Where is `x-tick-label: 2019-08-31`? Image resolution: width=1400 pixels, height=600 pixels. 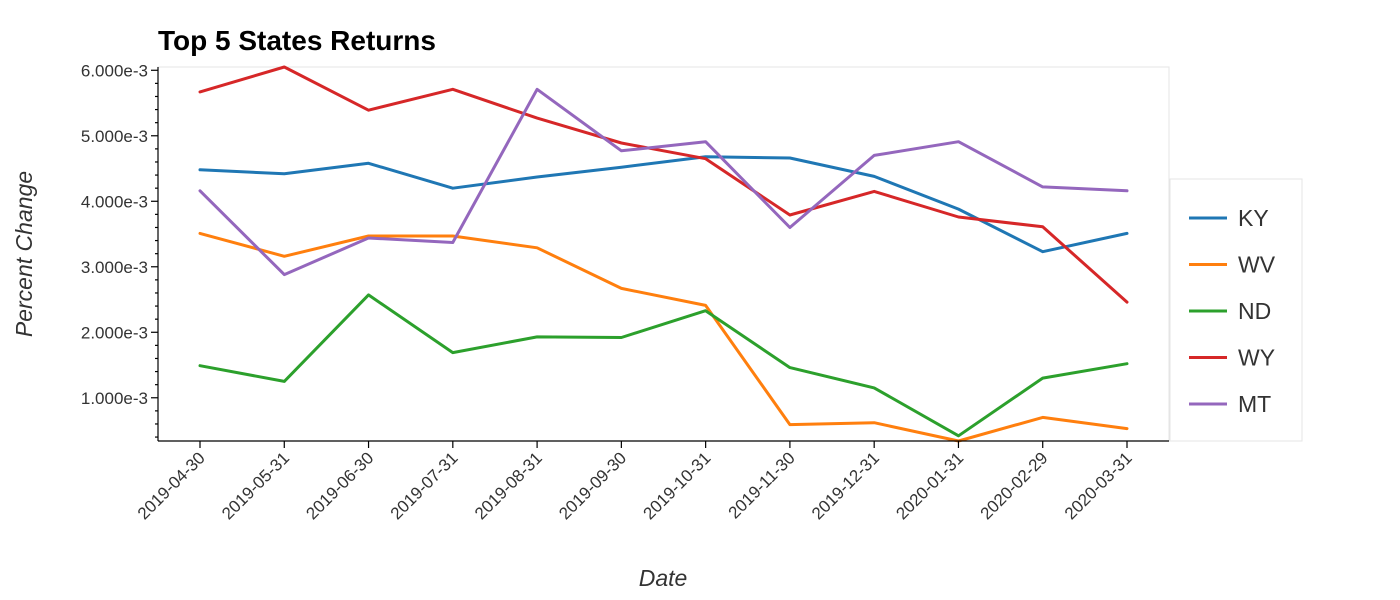 x-tick-label: 2019-08-31 is located at coordinates (508, 485).